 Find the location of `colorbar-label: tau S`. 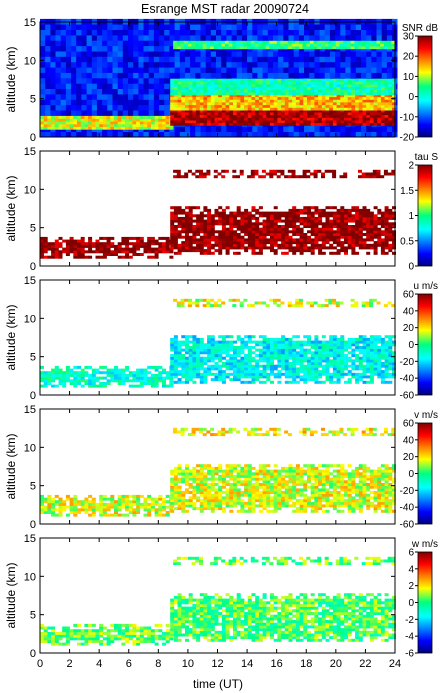

colorbar-label: tau S is located at coordinates (427, 157).